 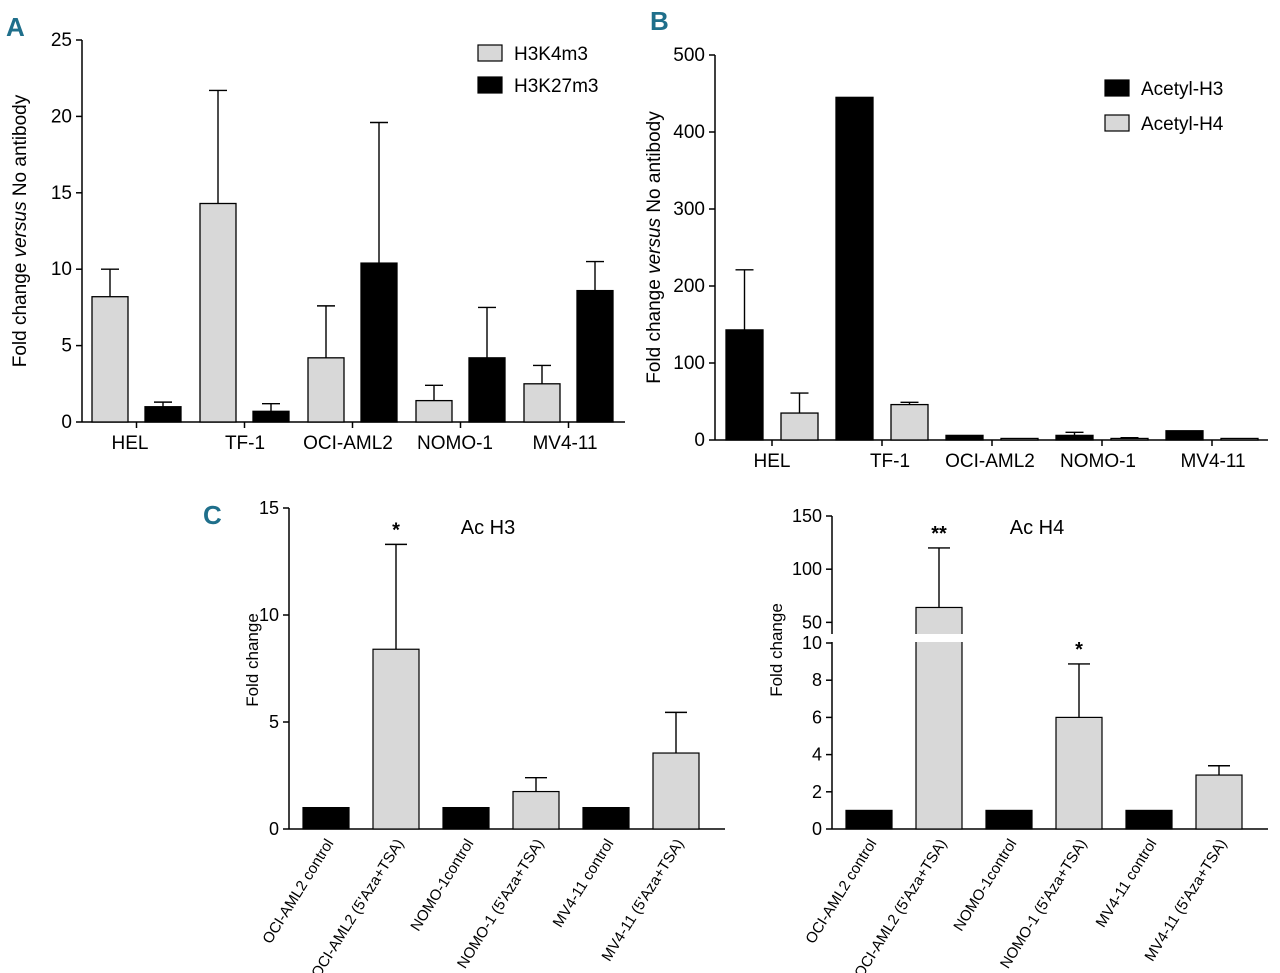 What do you see at coordinates (212, 515) in the screenshot?
I see `panel-letter-c: C` at bounding box center [212, 515].